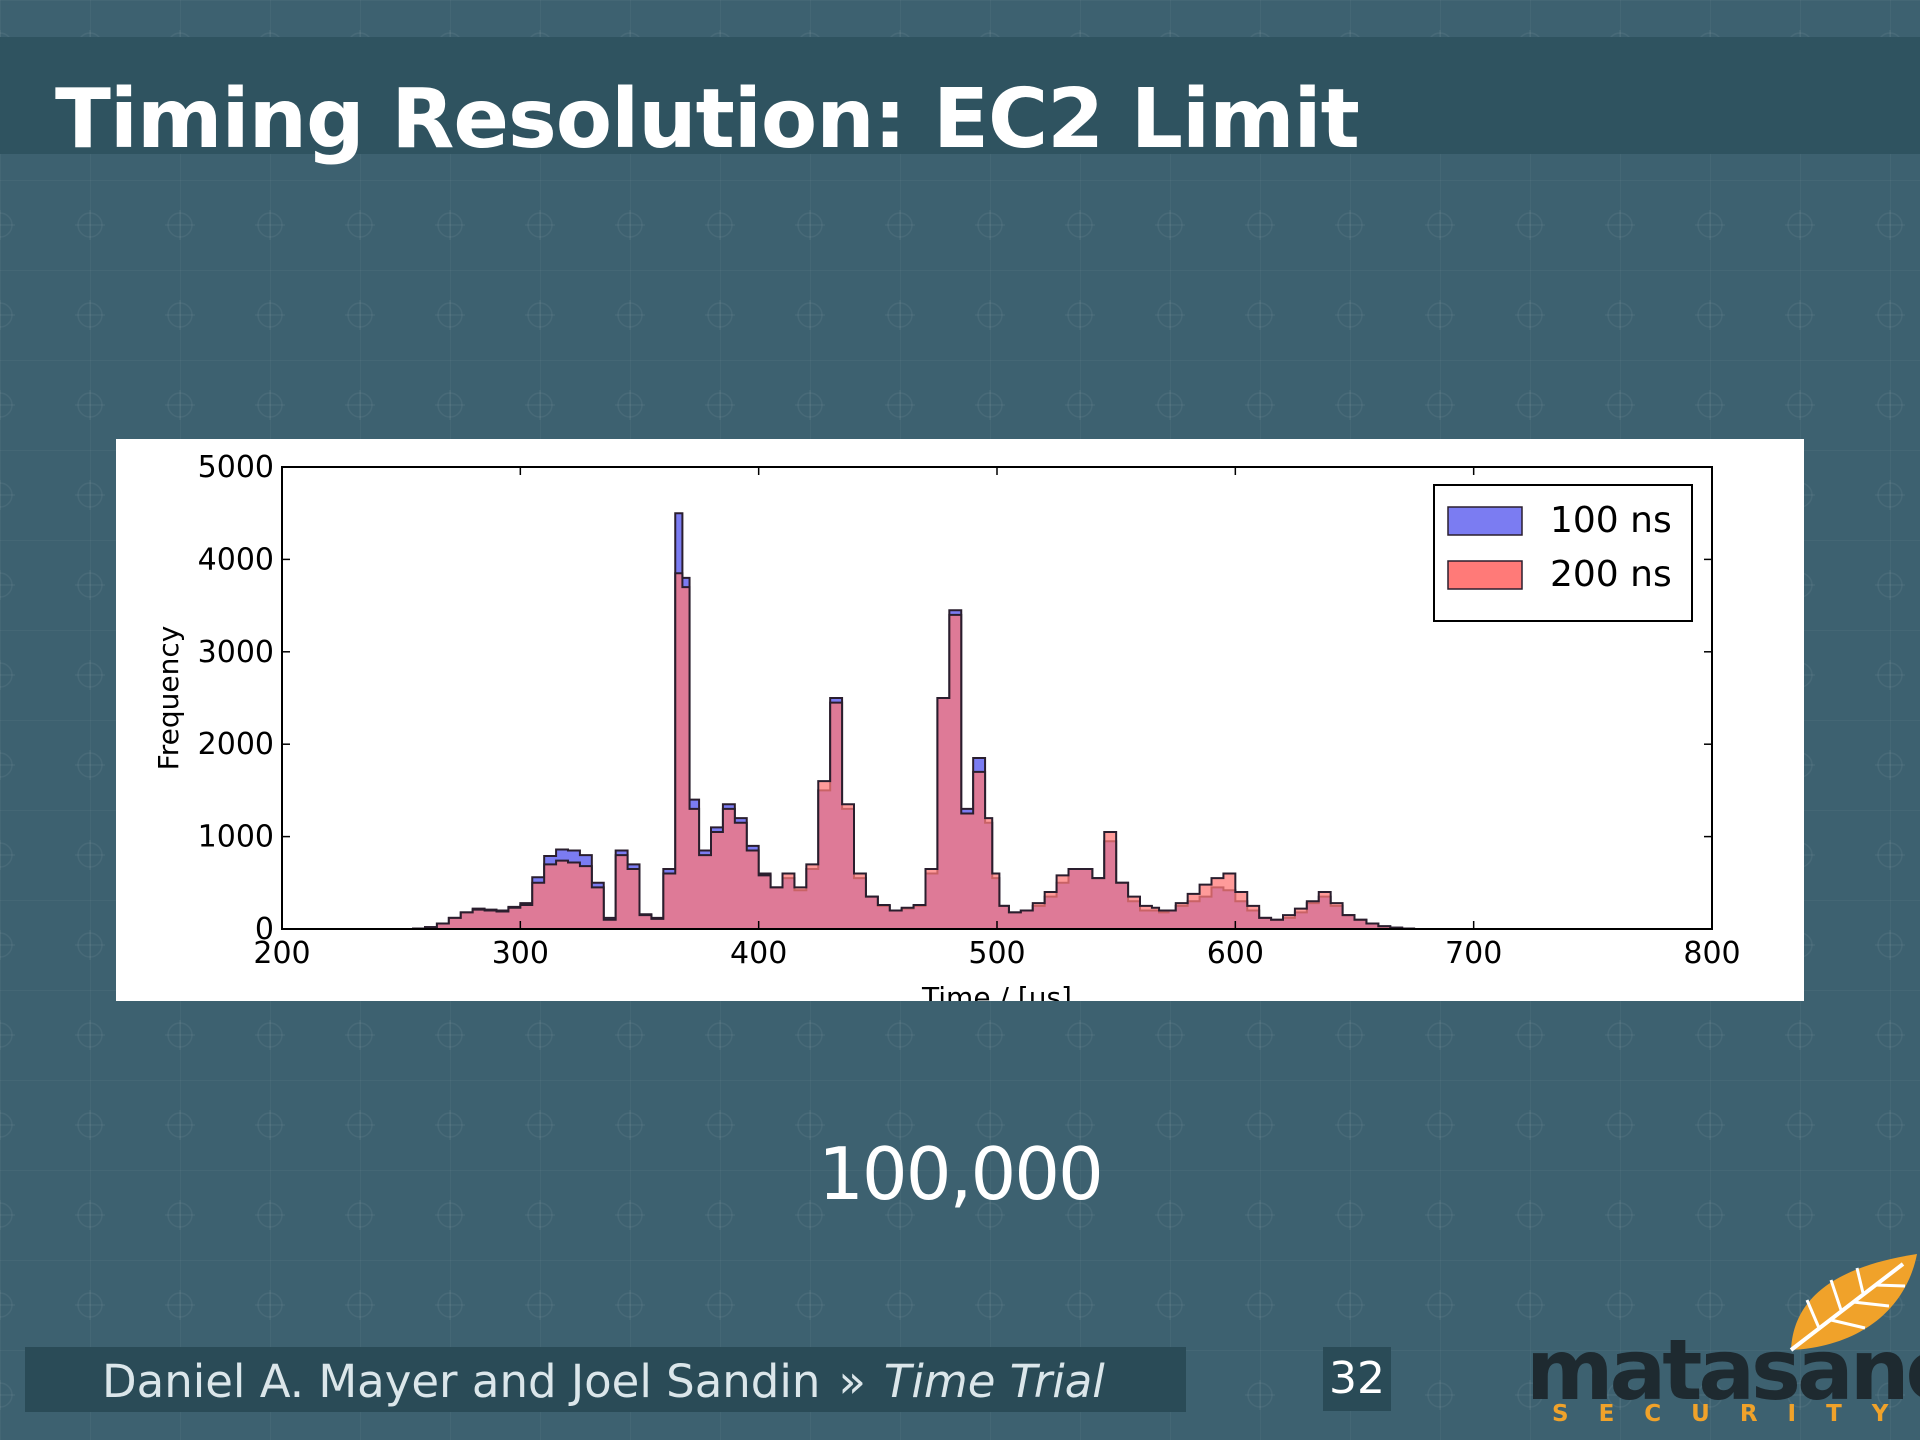 Image resolution: width=1920 pixels, height=1440 pixels. I want to click on x-tick-label: 700, so click(1473, 953).